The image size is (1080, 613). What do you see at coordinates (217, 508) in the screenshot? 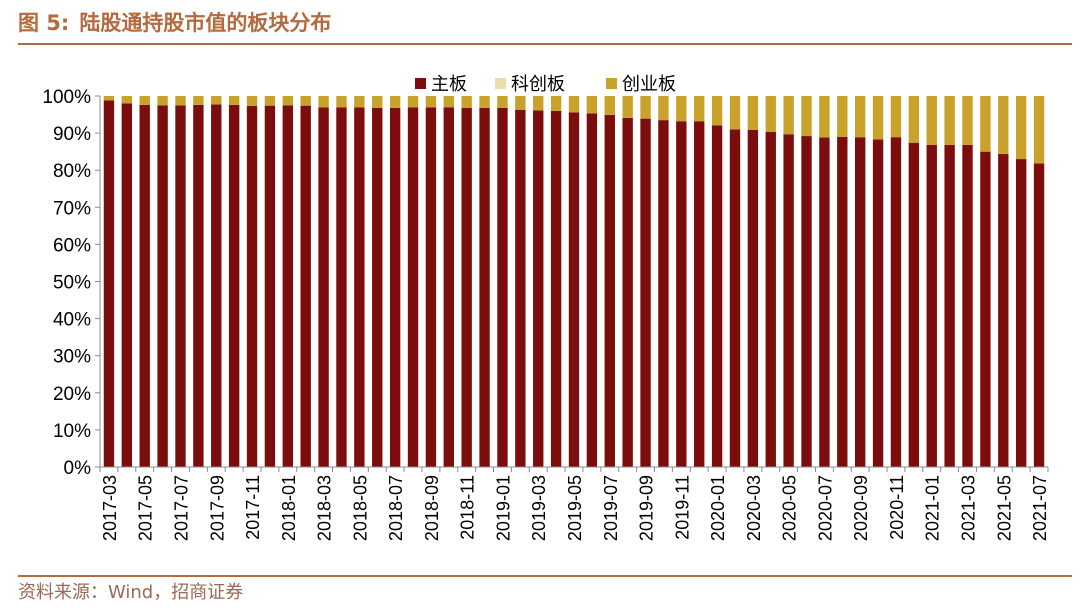
I see `x-tick-label: 2017-09` at bounding box center [217, 508].